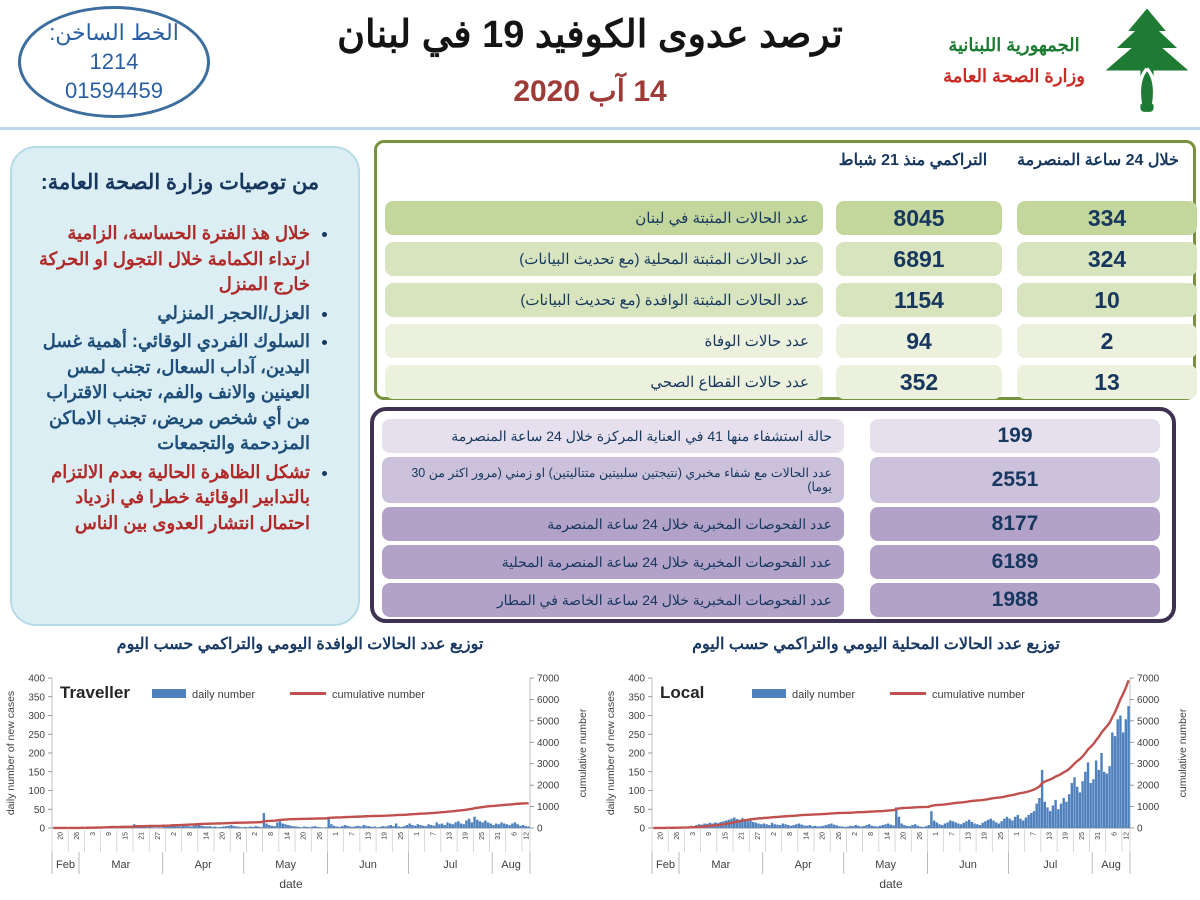  What do you see at coordinates (936, 834) in the screenshot?
I see `svg-text: 1` at bounding box center [936, 834].